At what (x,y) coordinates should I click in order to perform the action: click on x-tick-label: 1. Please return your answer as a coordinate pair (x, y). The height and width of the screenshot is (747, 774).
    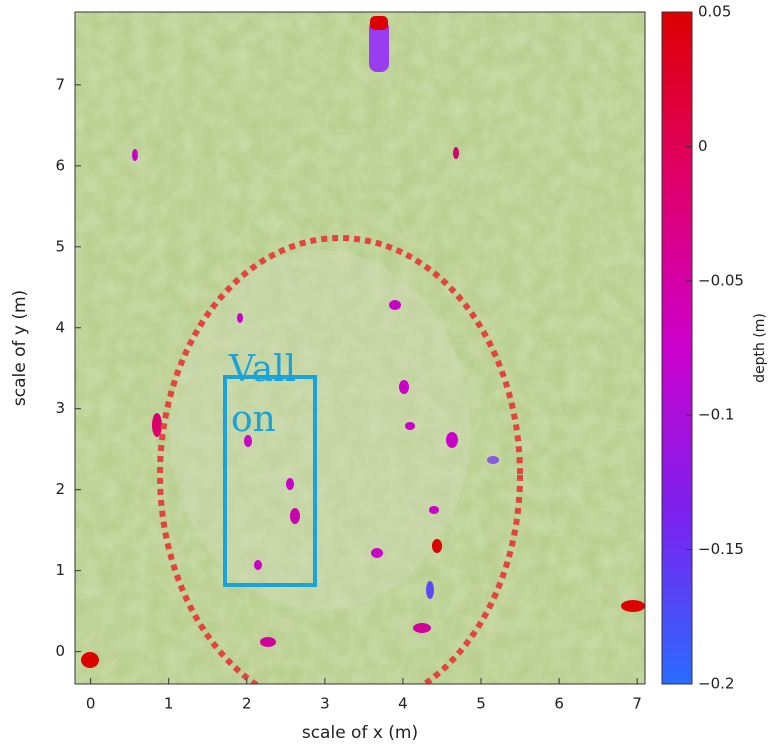
    Looking at the image, I should click on (169, 704).